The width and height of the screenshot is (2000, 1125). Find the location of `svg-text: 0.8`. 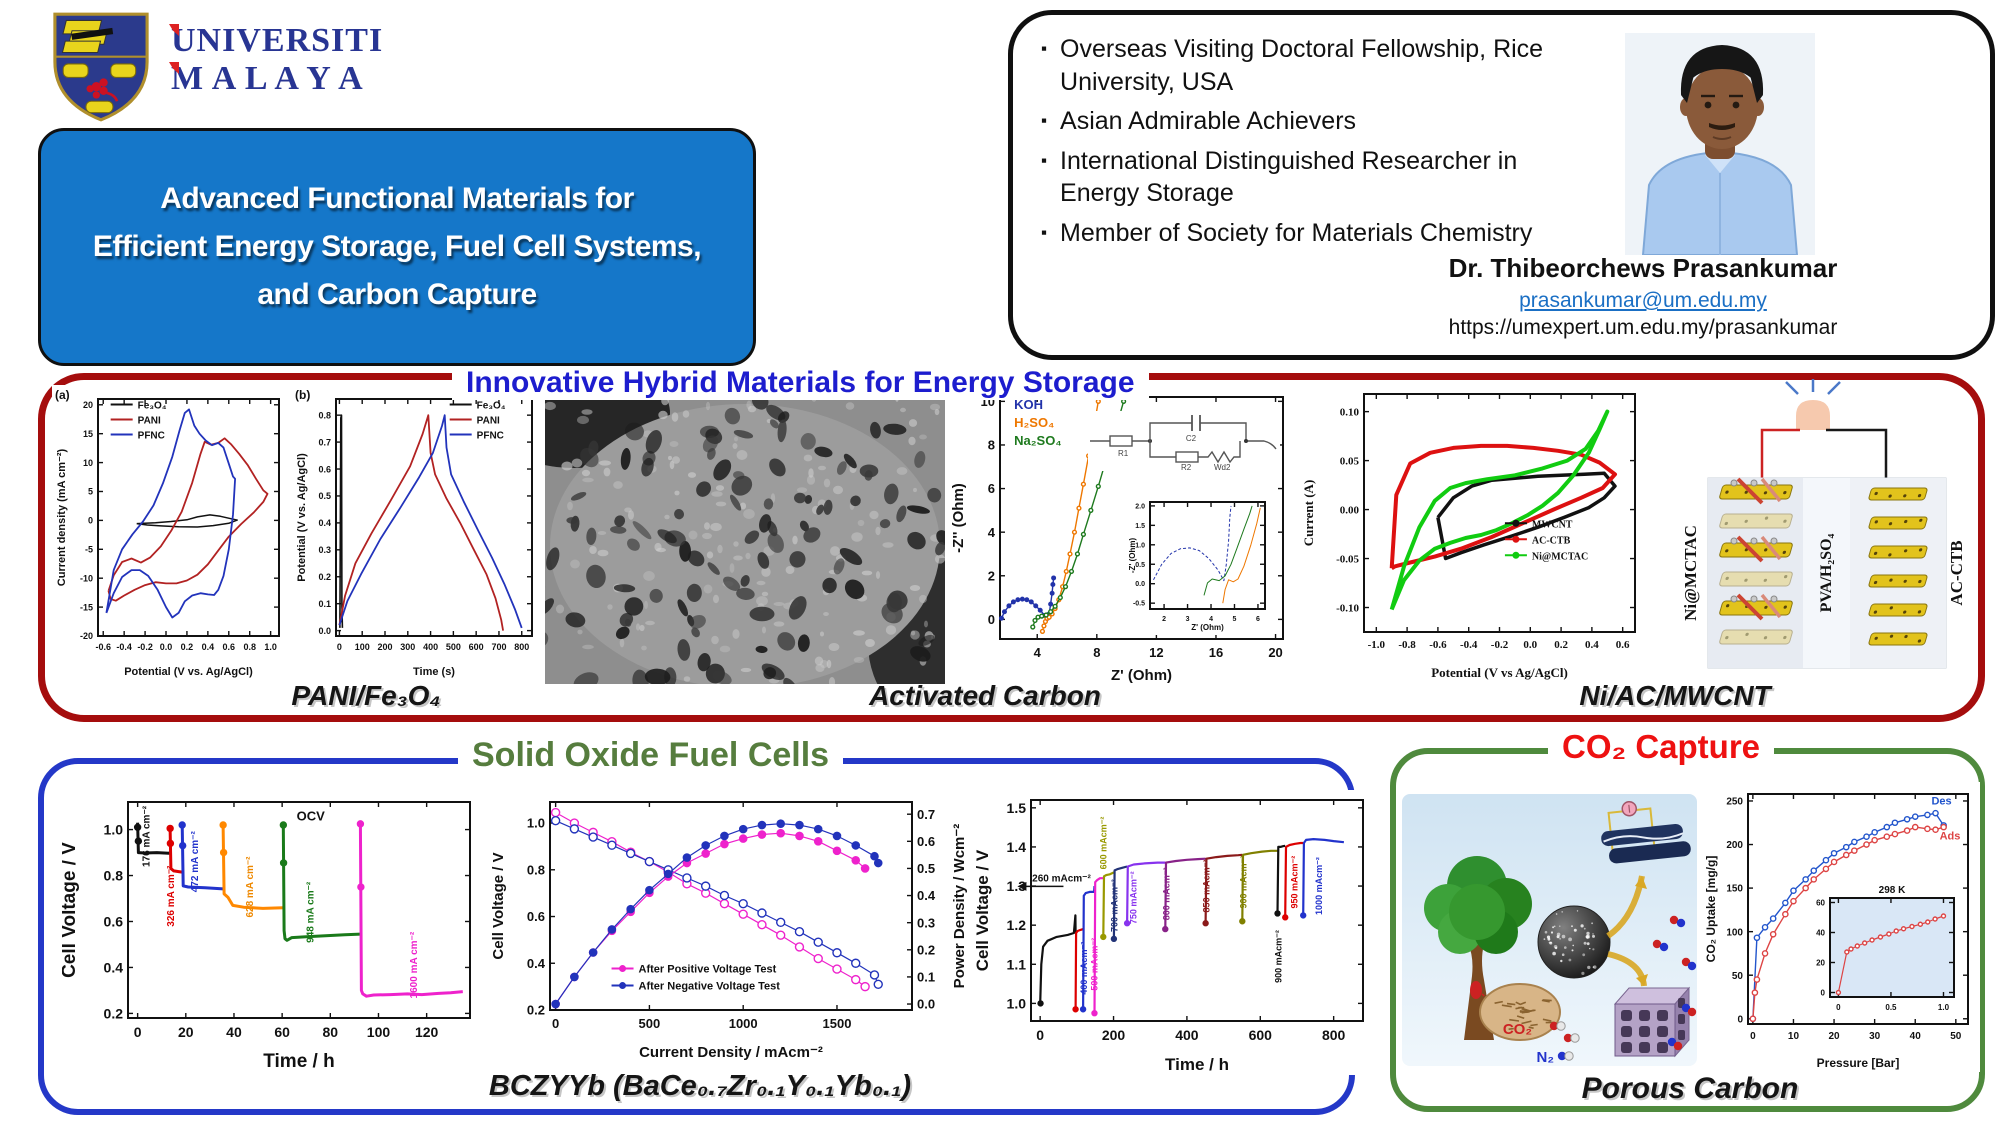

svg-text: 0.8 is located at coordinates (324, 415).